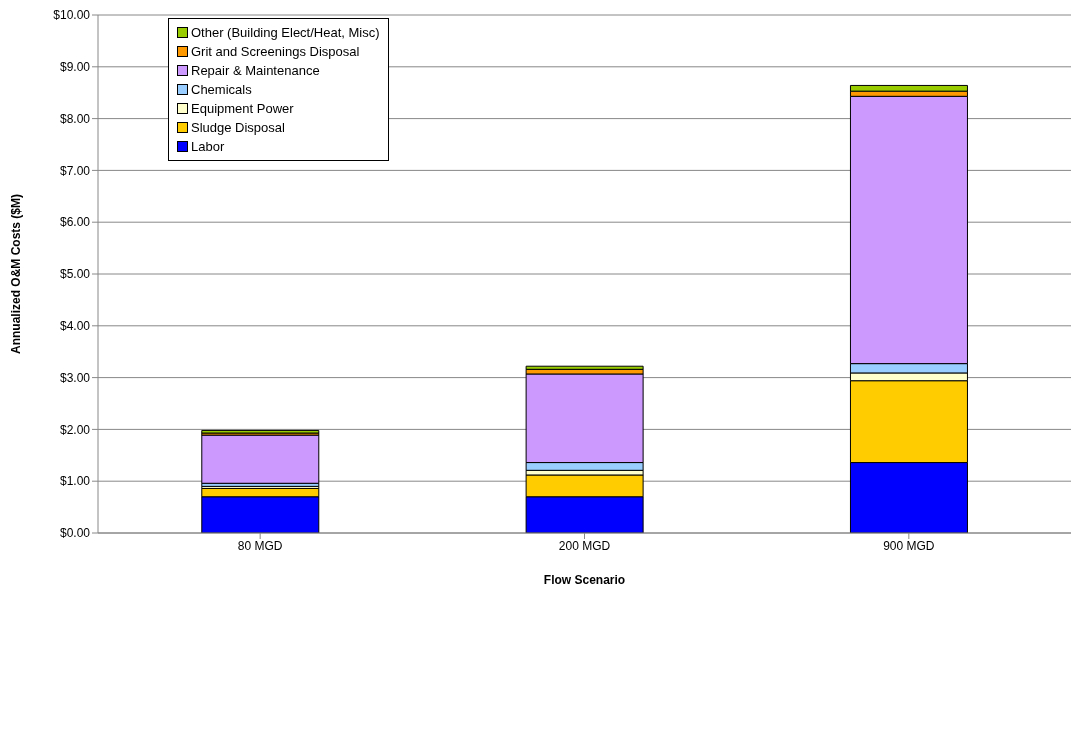 The width and height of the screenshot is (1073, 736). What do you see at coordinates (285, 32) in the screenshot?
I see `legend-label: Other (Building Elect/Heat, Misc)` at bounding box center [285, 32].